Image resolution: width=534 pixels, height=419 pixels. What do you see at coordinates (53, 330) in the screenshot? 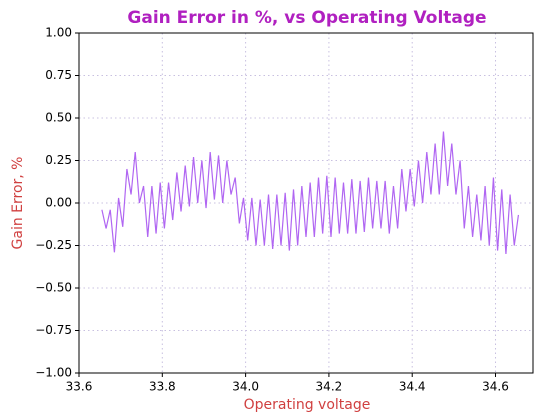
I see `y-tick-label: −0.75` at bounding box center [53, 330].